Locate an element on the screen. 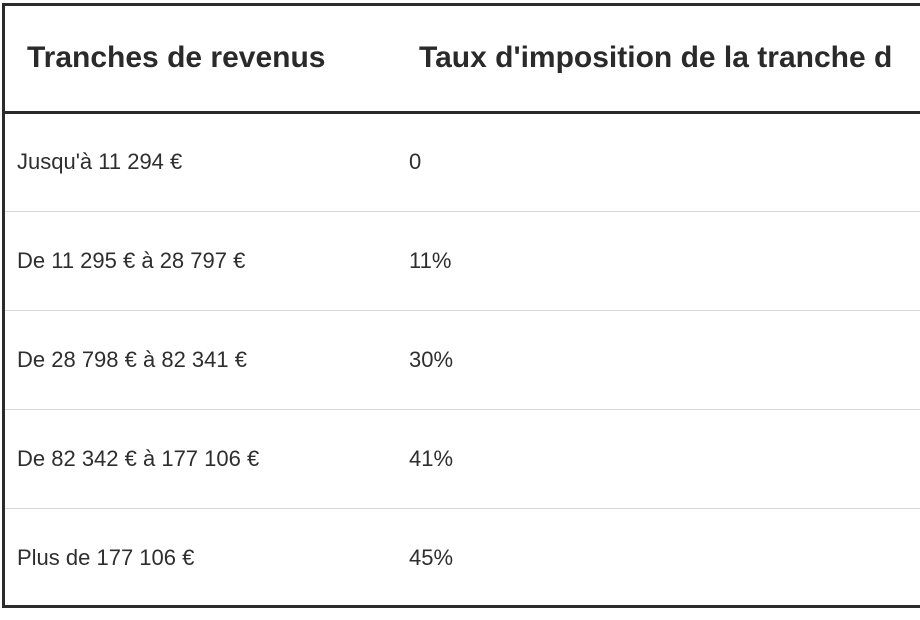 The image size is (920, 620). rate-cell: 11% is located at coordinates (430, 260).